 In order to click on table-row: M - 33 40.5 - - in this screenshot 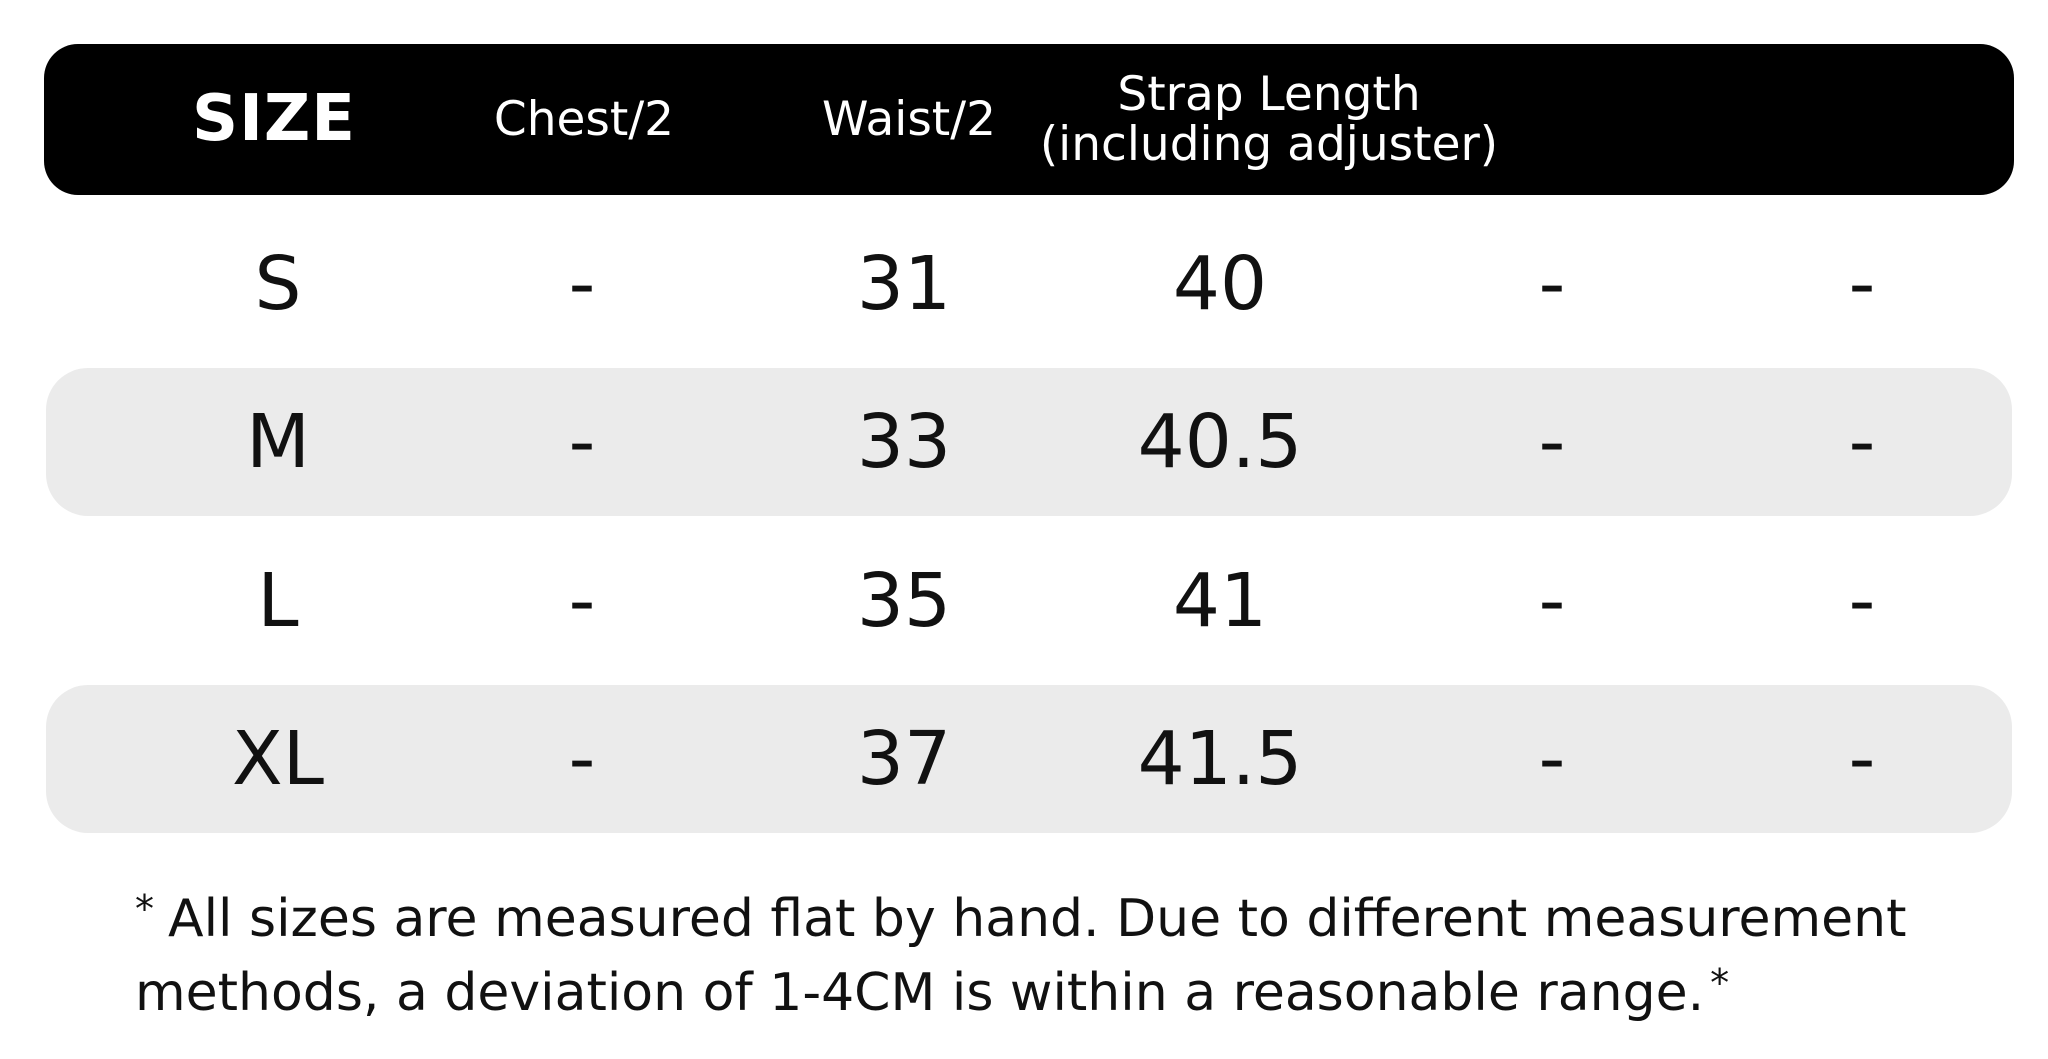, I will do `click(1029, 442)`.